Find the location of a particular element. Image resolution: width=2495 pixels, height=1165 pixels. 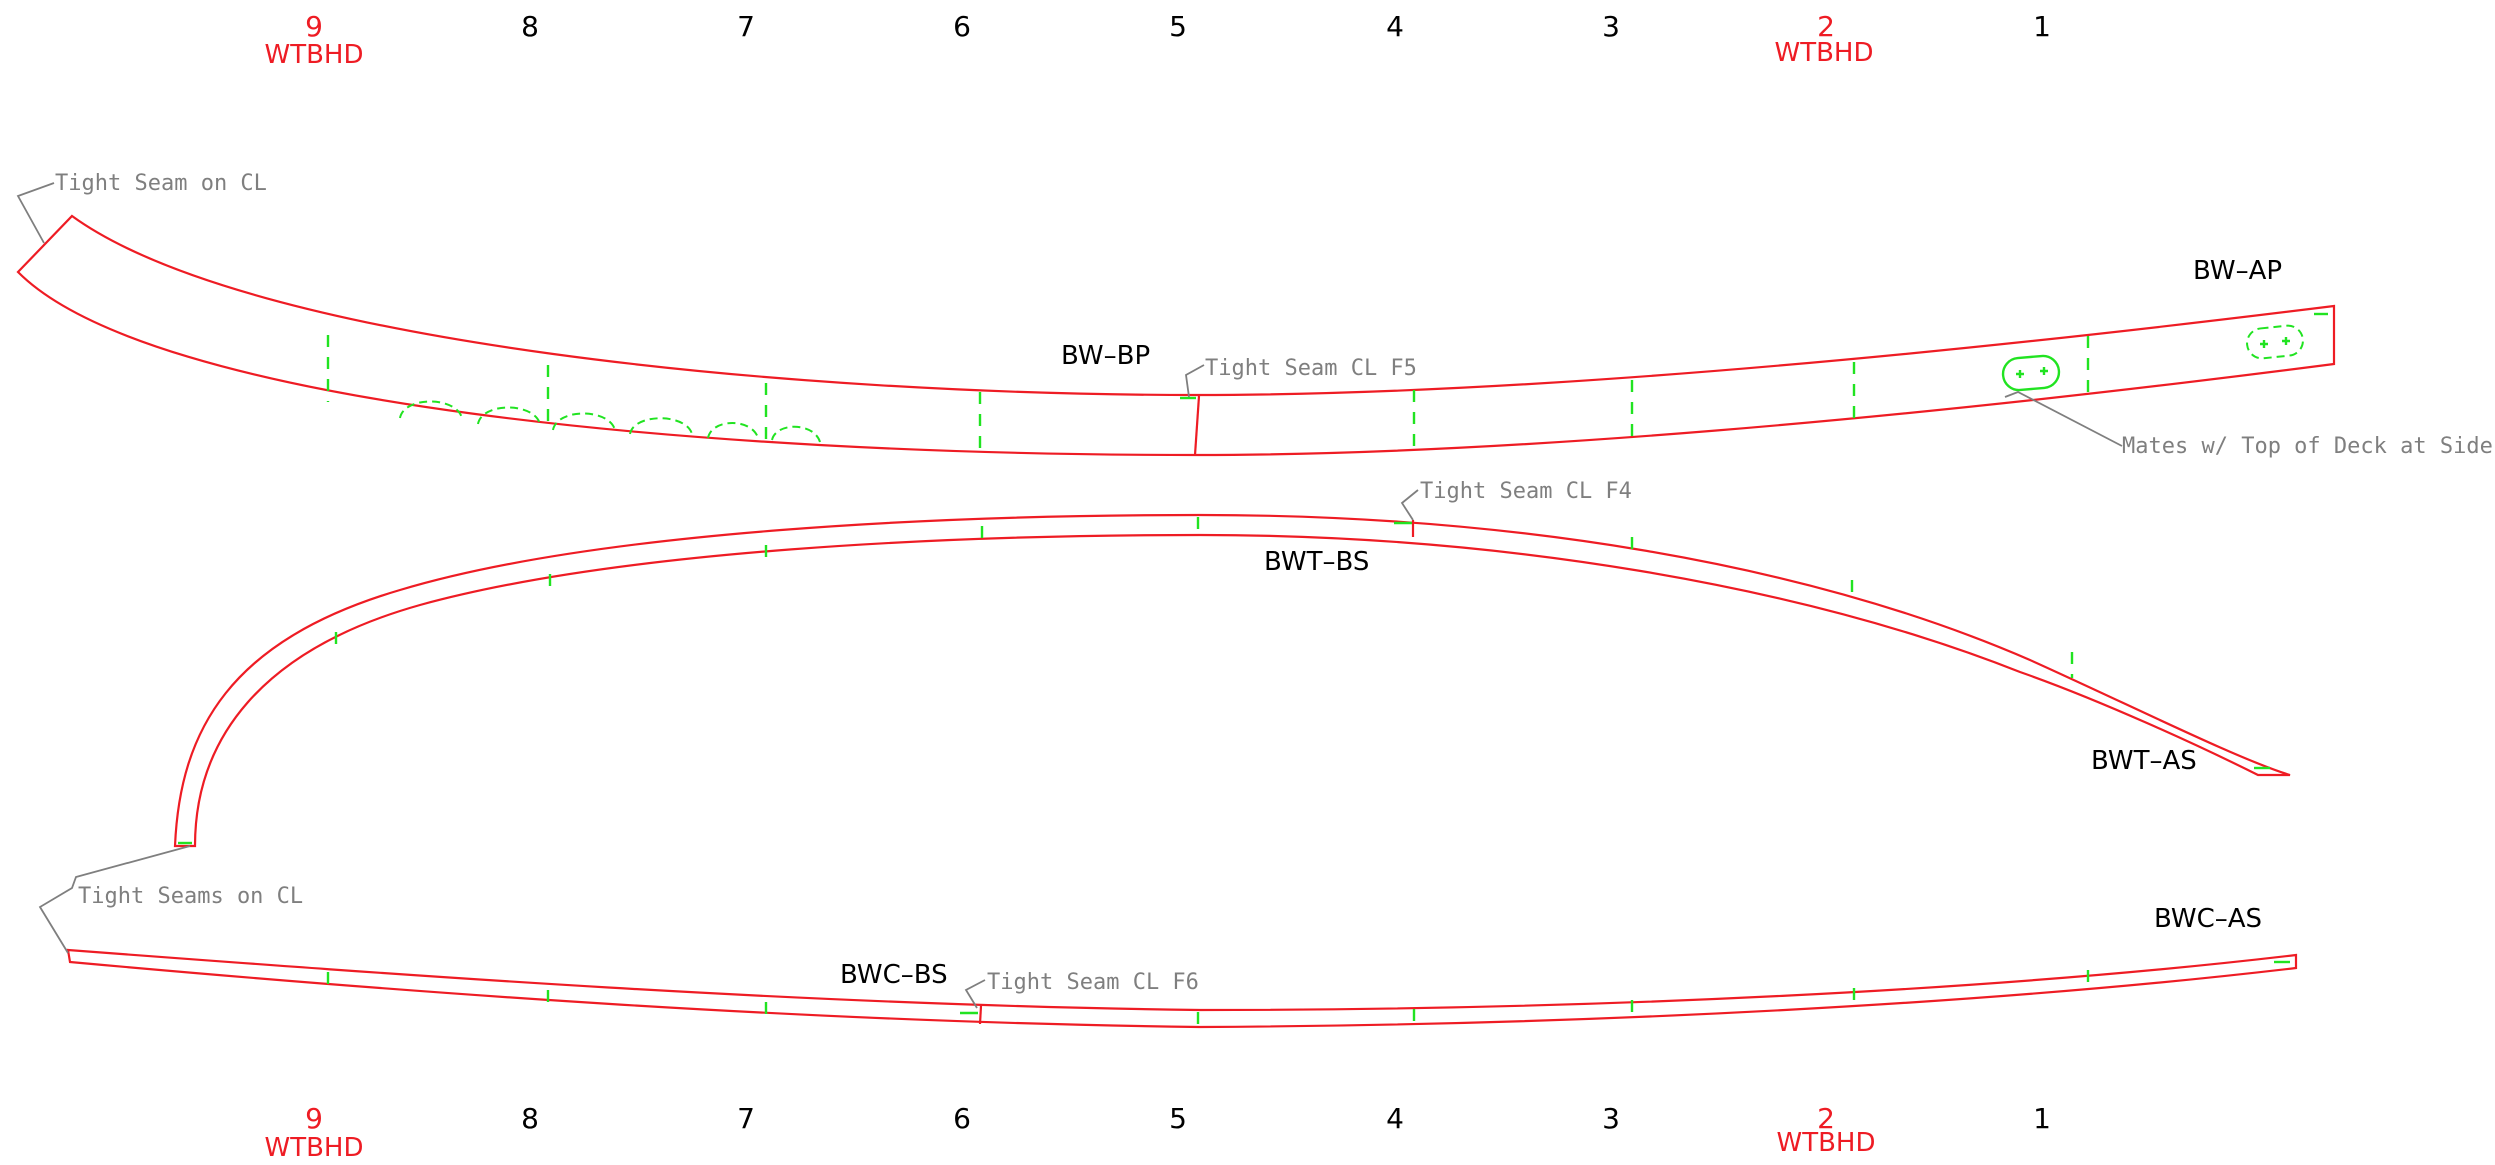

frame-bottom-1: 1 is located at coordinates (2042, 1118).